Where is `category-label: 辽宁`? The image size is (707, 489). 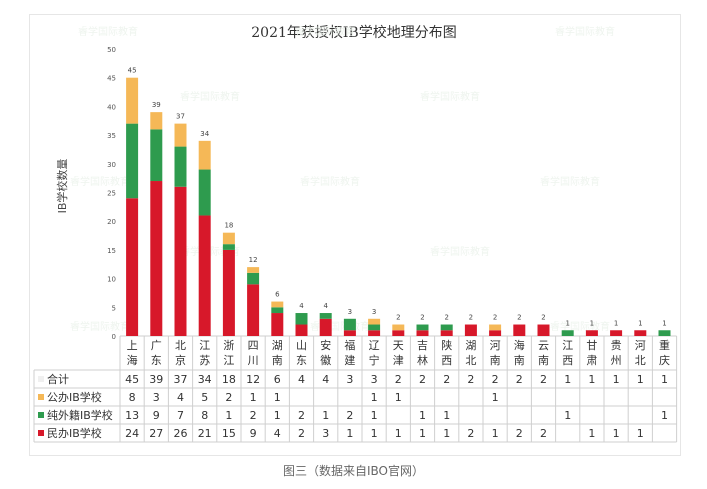
category-label: 辽宁 is located at coordinates (374, 353).